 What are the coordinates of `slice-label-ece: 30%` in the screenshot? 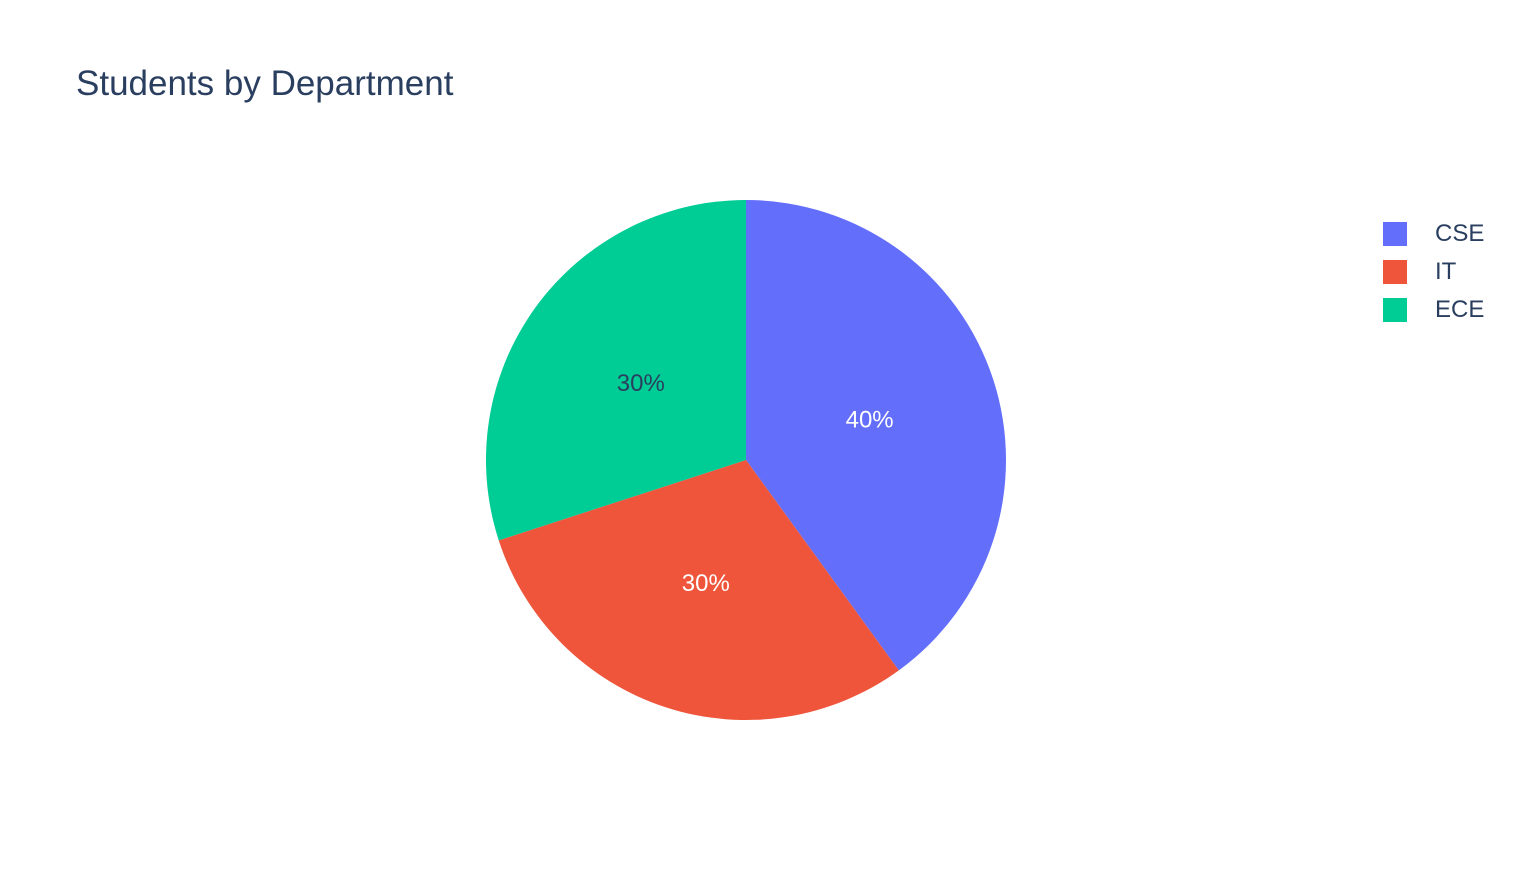 It's located at (641, 383).